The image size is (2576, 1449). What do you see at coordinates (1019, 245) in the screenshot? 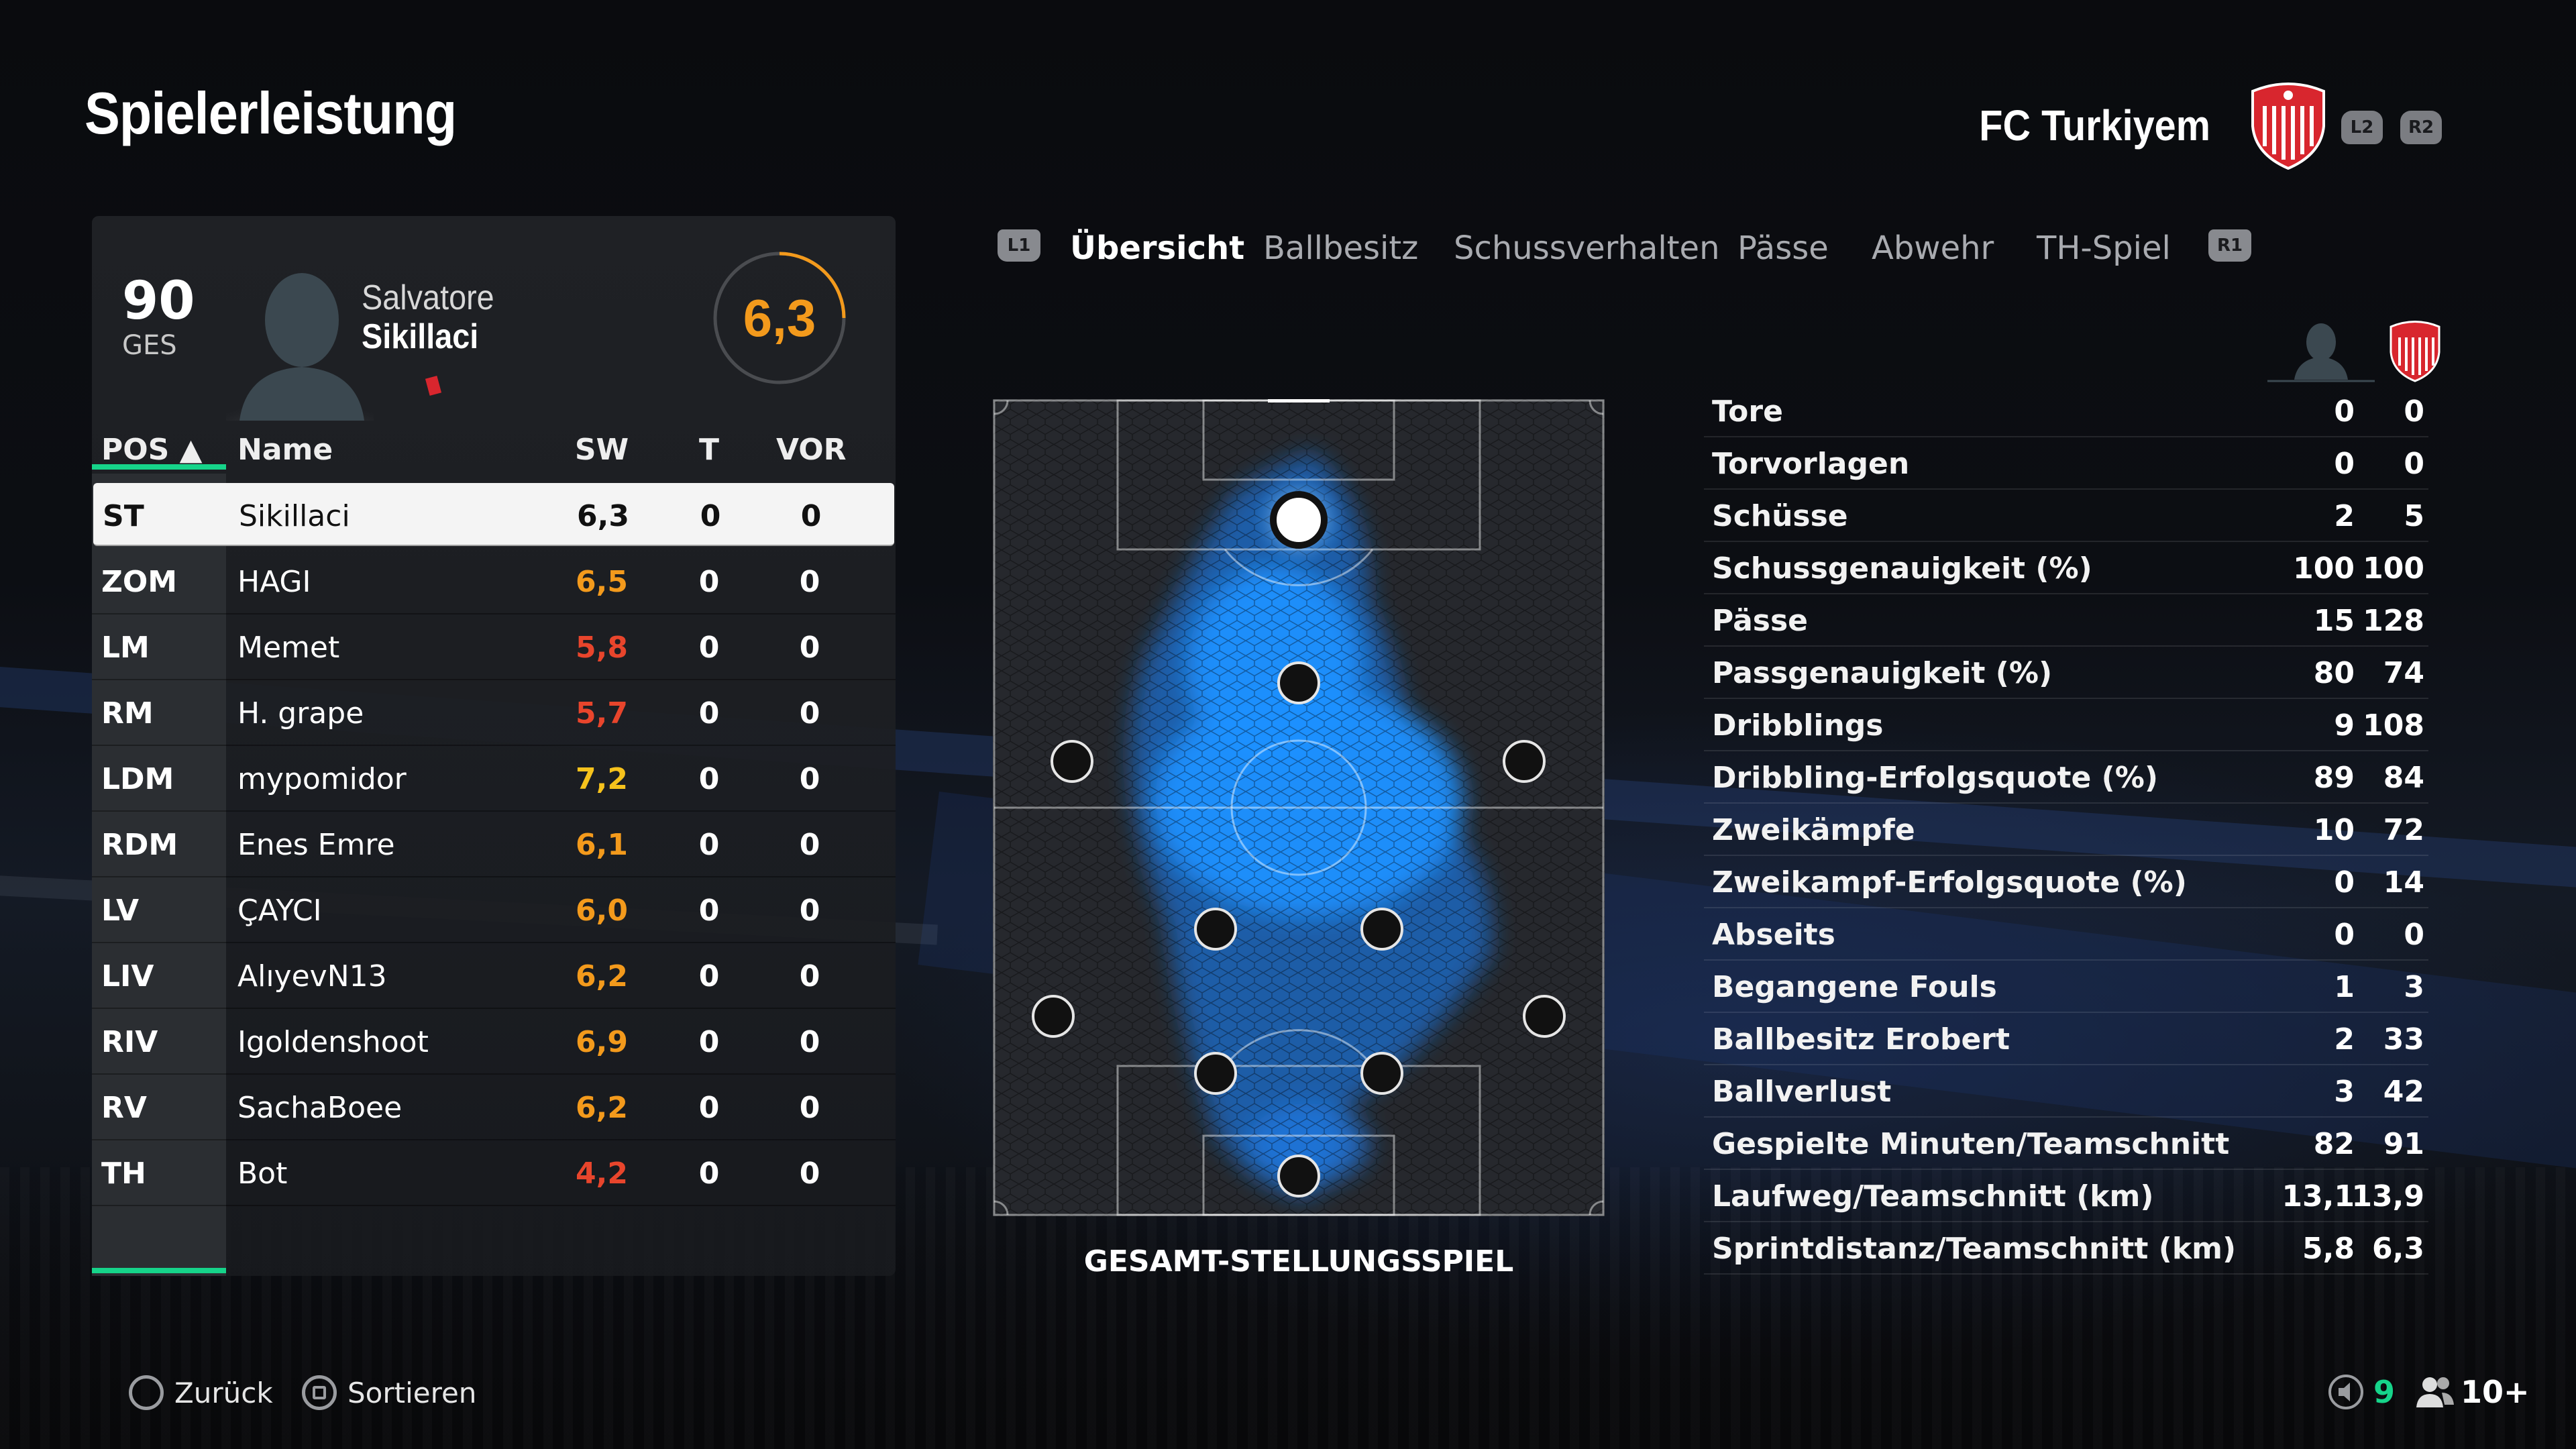
I see `l1-button: L1` at bounding box center [1019, 245].